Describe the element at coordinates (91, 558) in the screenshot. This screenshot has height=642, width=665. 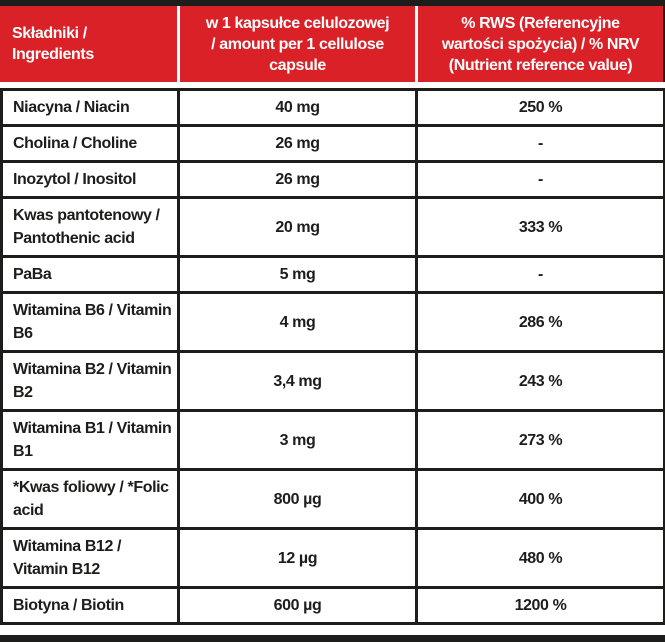
I see `ingredient-cell: Witamina B12 / Vitamin B12` at that location.